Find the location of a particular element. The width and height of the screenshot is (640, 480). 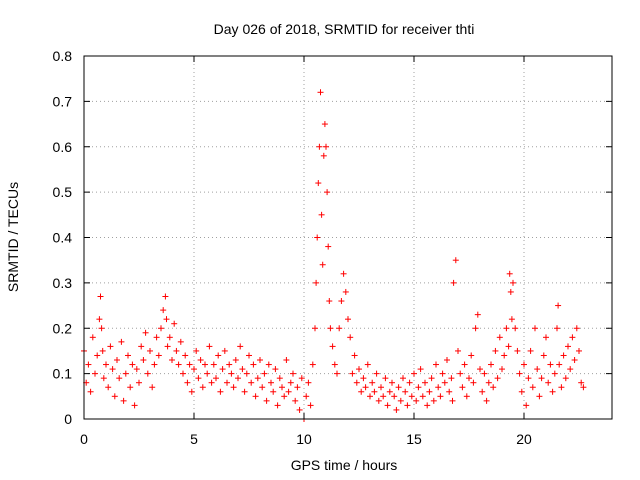

y-tick-label: 0.2 is located at coordinates (63, 328).